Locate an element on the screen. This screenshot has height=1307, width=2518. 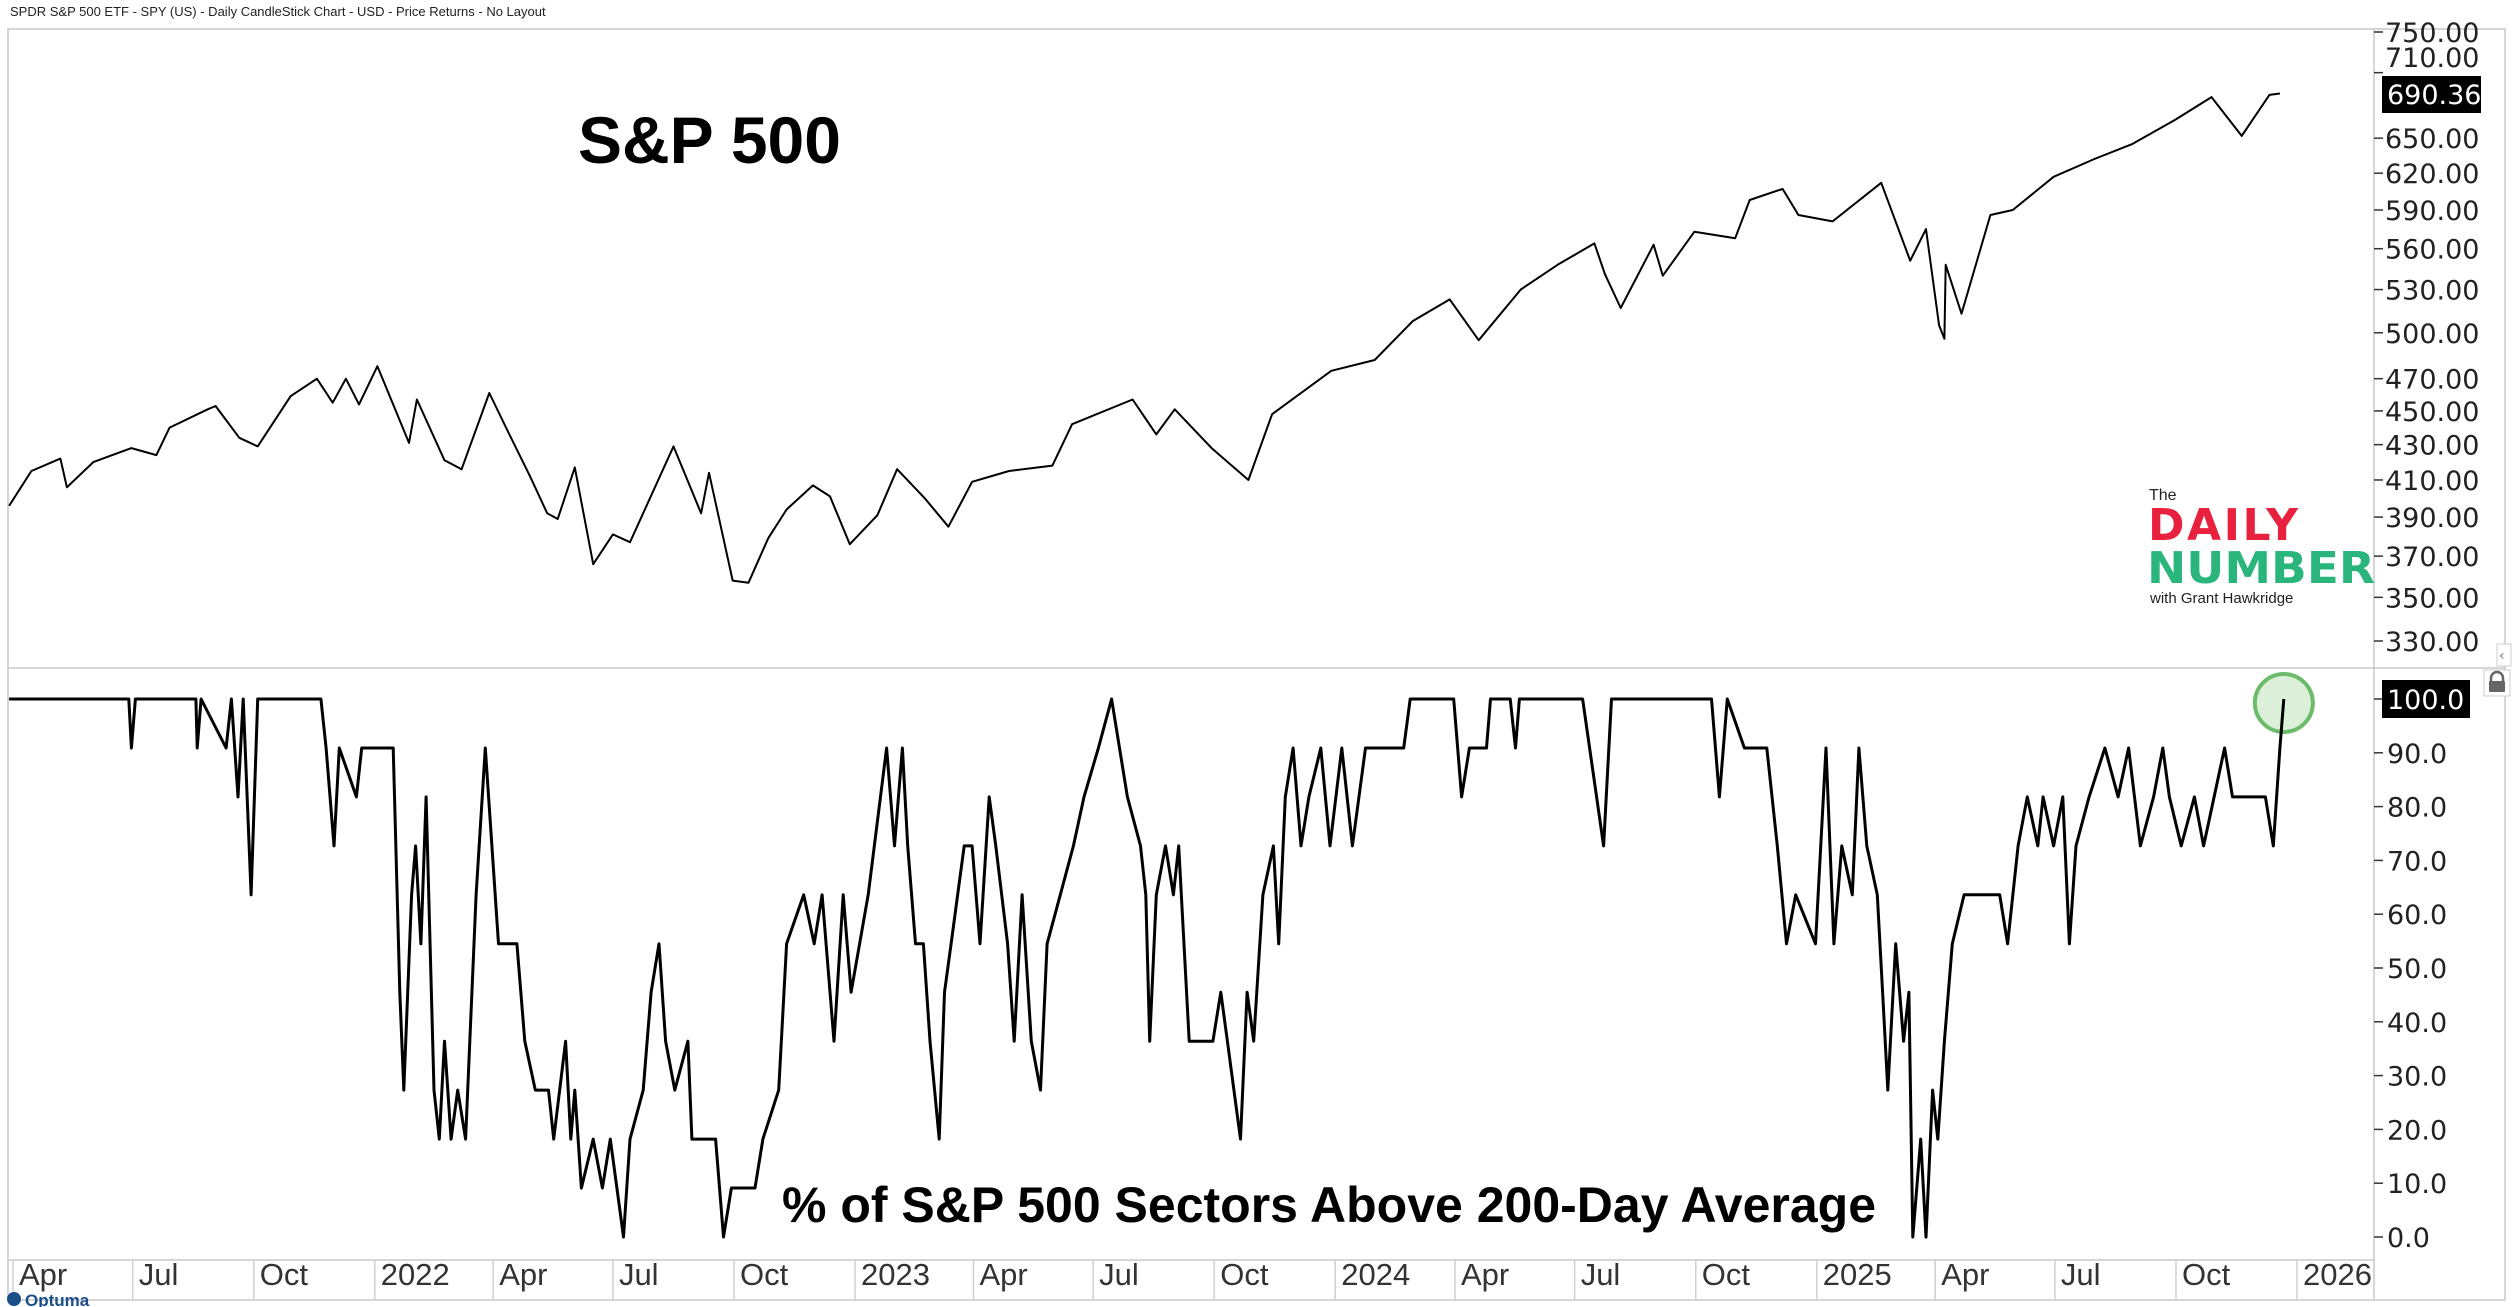
x-tick-label: 2022 is located at coordinates (415, 1274).